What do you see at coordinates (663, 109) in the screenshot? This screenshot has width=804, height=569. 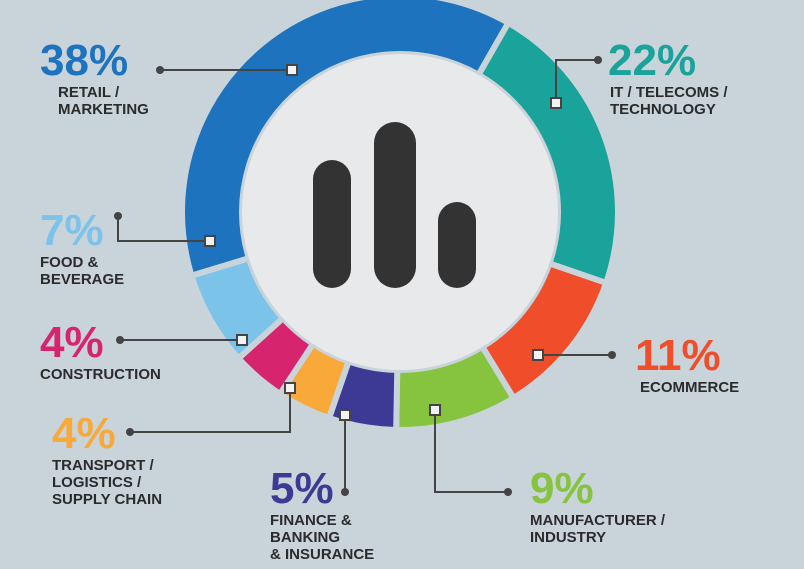 I see `category-label: TECHNOLOGY` at bounding box center [663, 109].